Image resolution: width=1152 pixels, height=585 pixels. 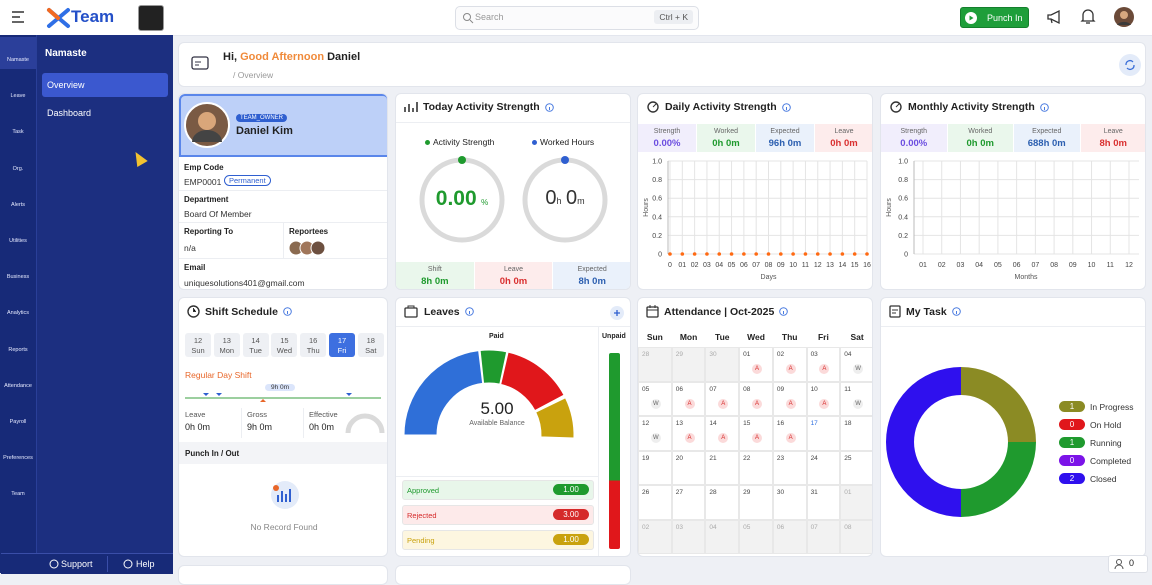 What do you see at coordinates (105, 85) in the screenshot?
I see `subnav-item: Overview` at bounding box center [105, 85].